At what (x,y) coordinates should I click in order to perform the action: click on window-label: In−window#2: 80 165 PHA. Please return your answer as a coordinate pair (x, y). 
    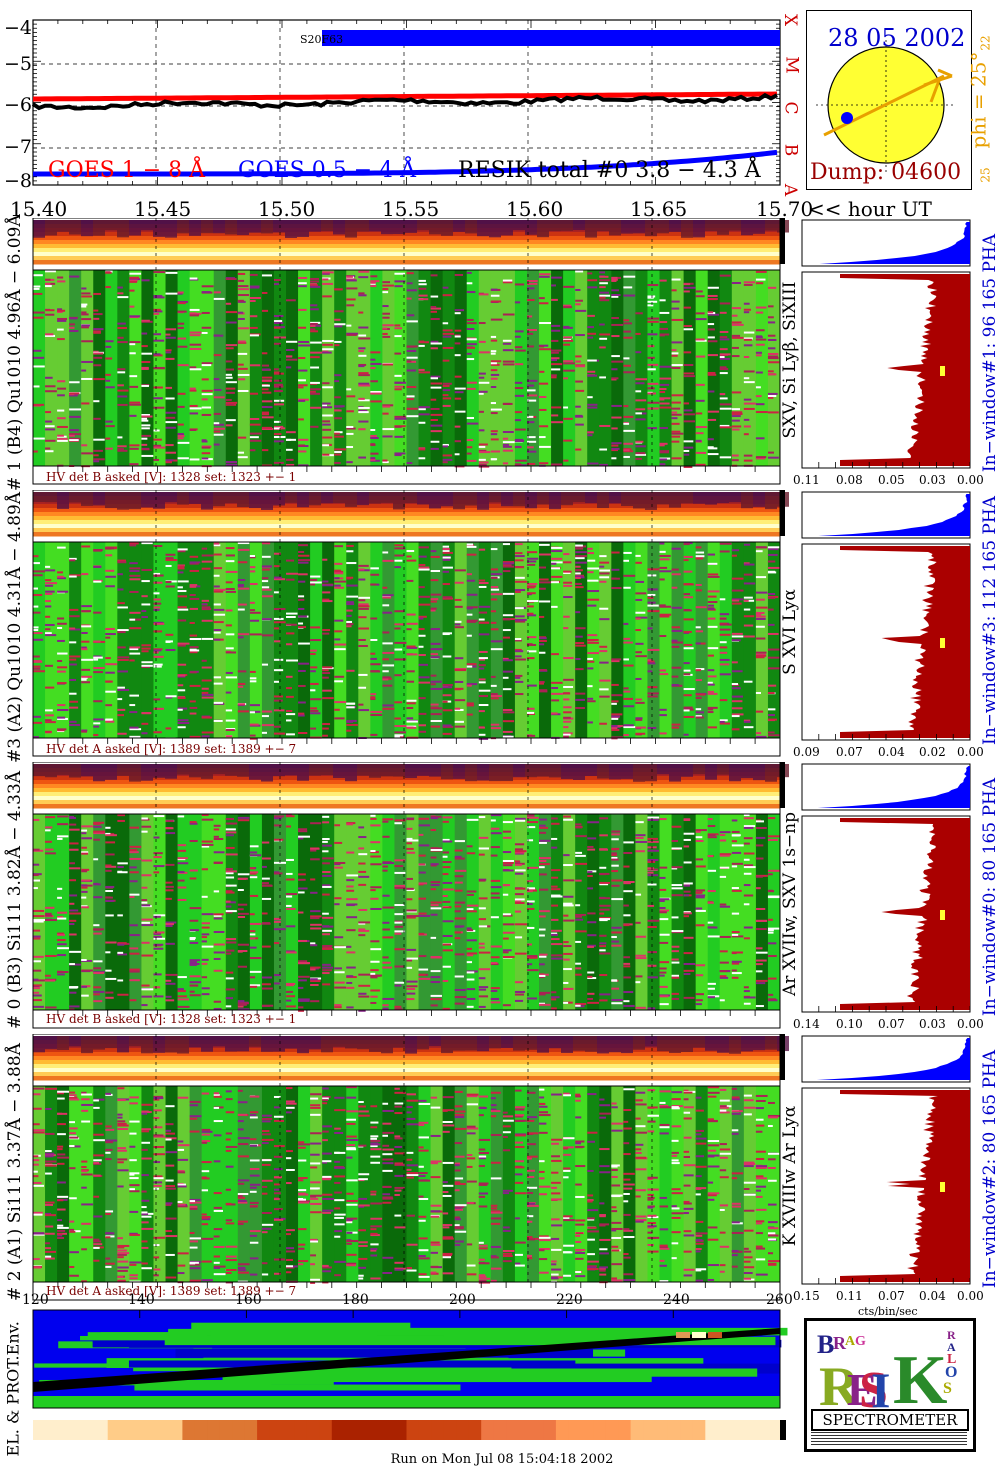
    Looking at the image, I should click on (990, 1169).